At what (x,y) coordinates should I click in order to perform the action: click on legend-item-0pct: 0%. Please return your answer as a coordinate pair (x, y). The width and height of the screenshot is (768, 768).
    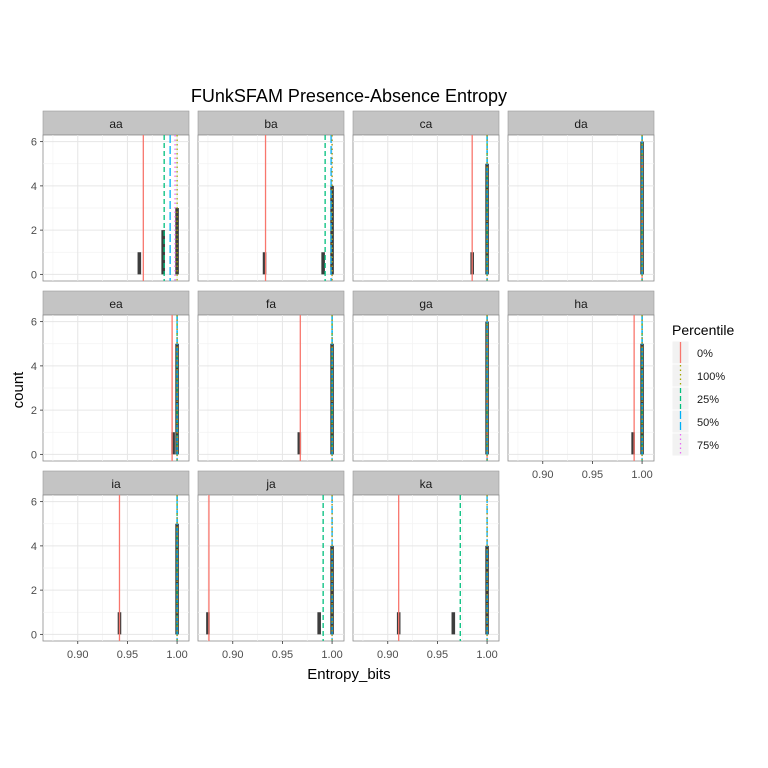
    Looking at the image, I should click on (692, 352).